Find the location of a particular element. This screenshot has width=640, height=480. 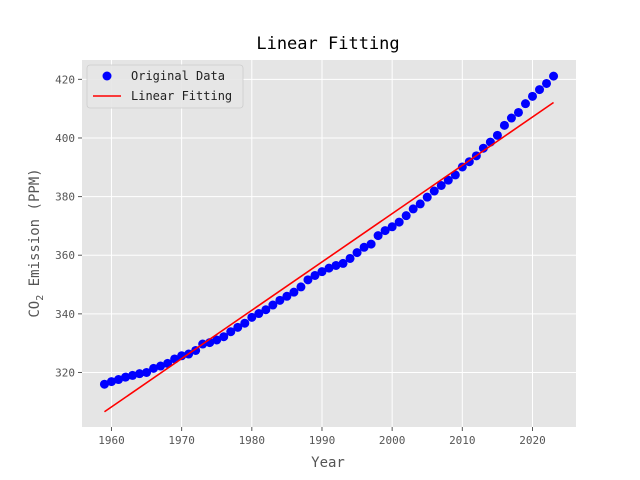

x-tick-label: 1960 is located at coordinates (111, 440).